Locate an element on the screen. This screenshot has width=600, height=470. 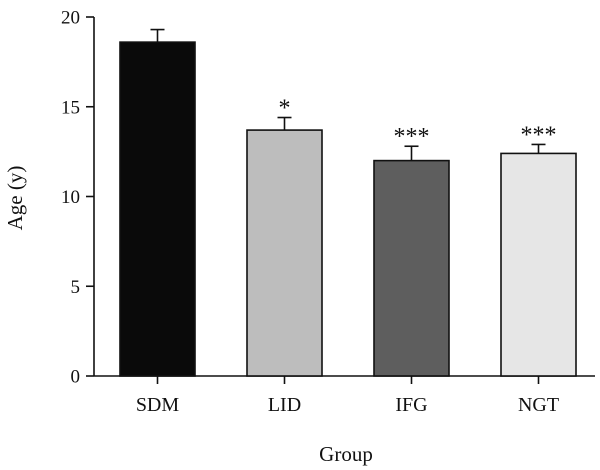
y-tick-label: 0 is located at coordinates (76, 377).